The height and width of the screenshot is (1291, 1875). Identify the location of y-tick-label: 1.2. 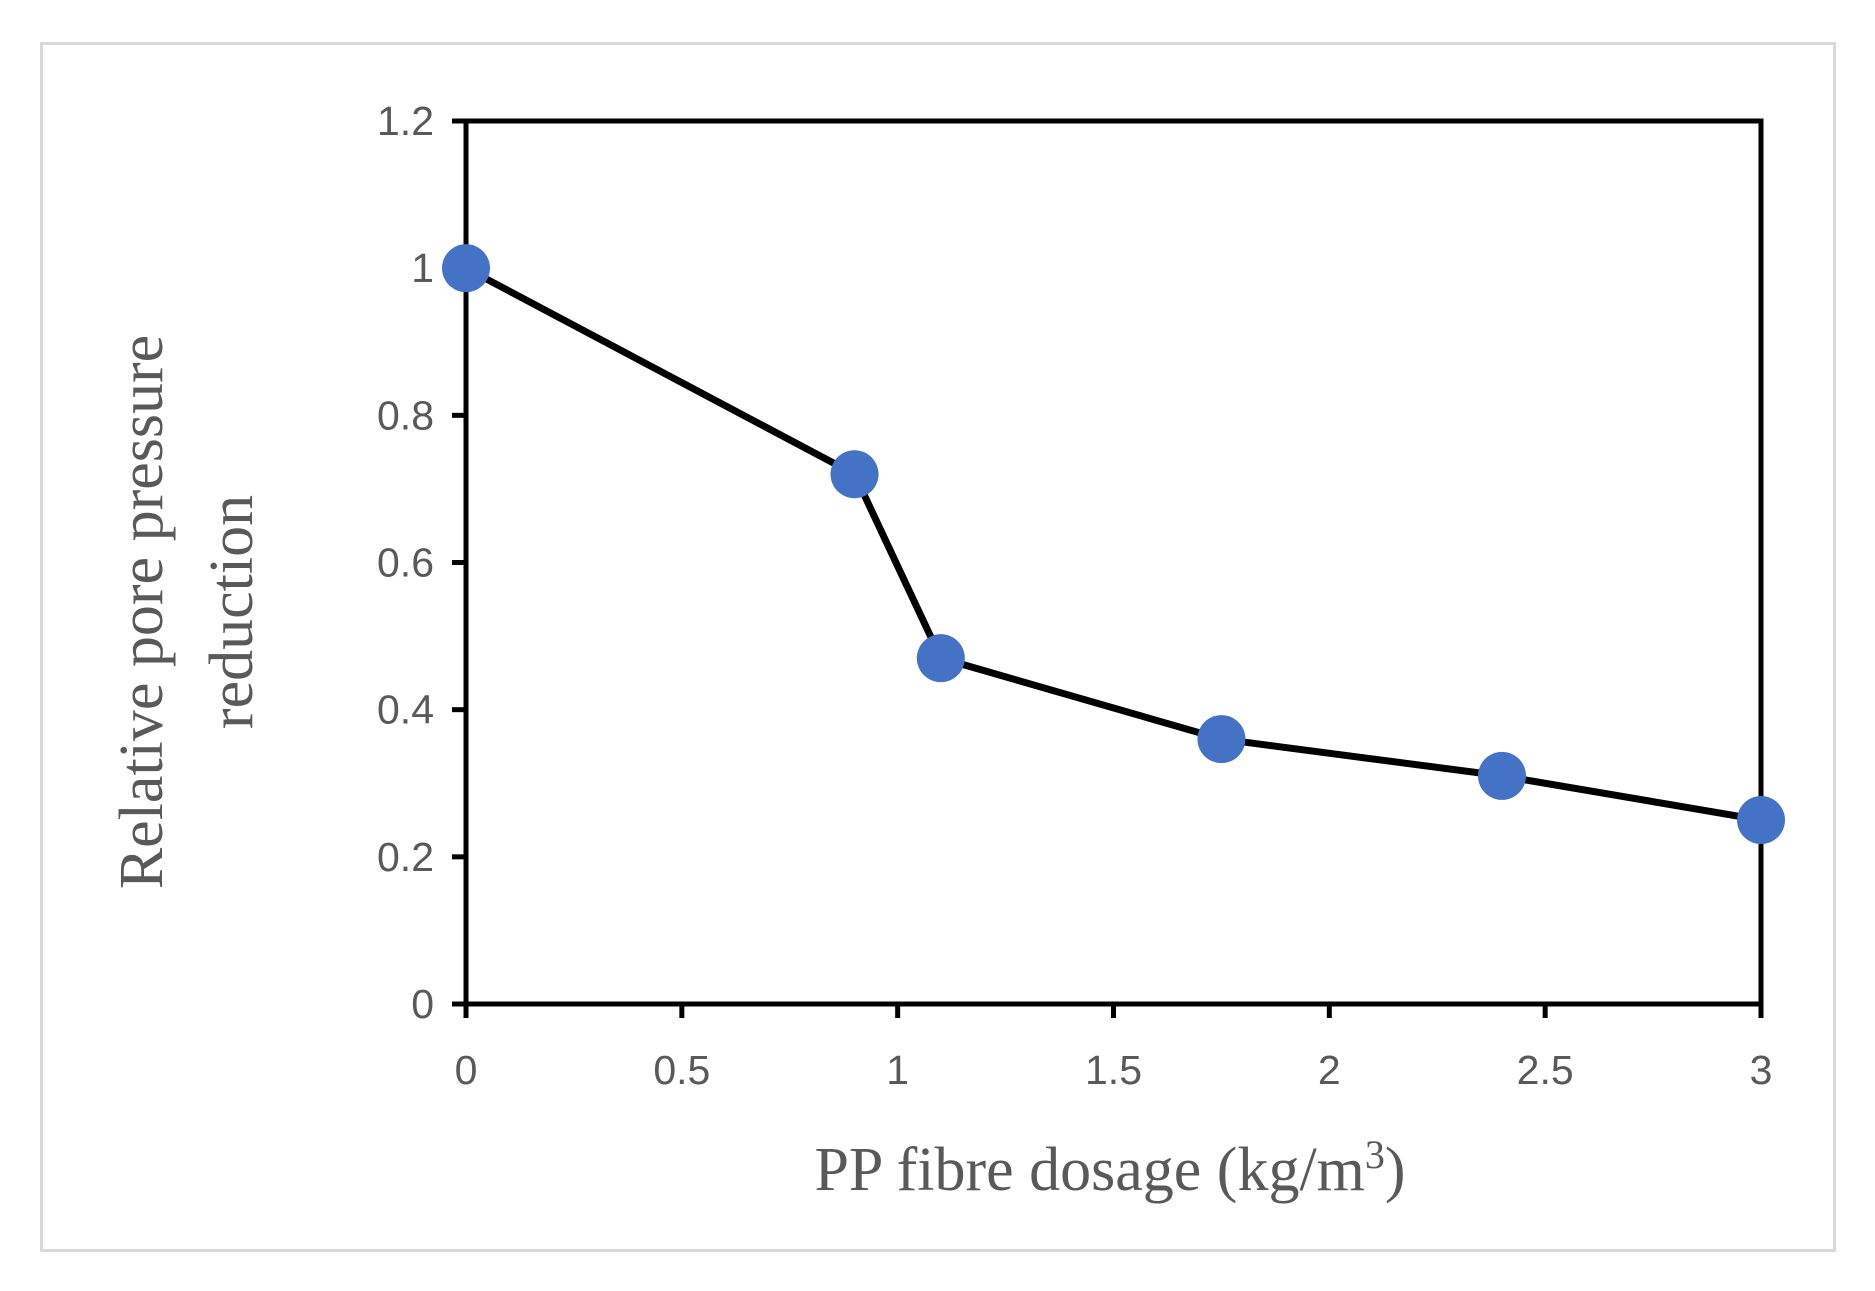
(405, 121).